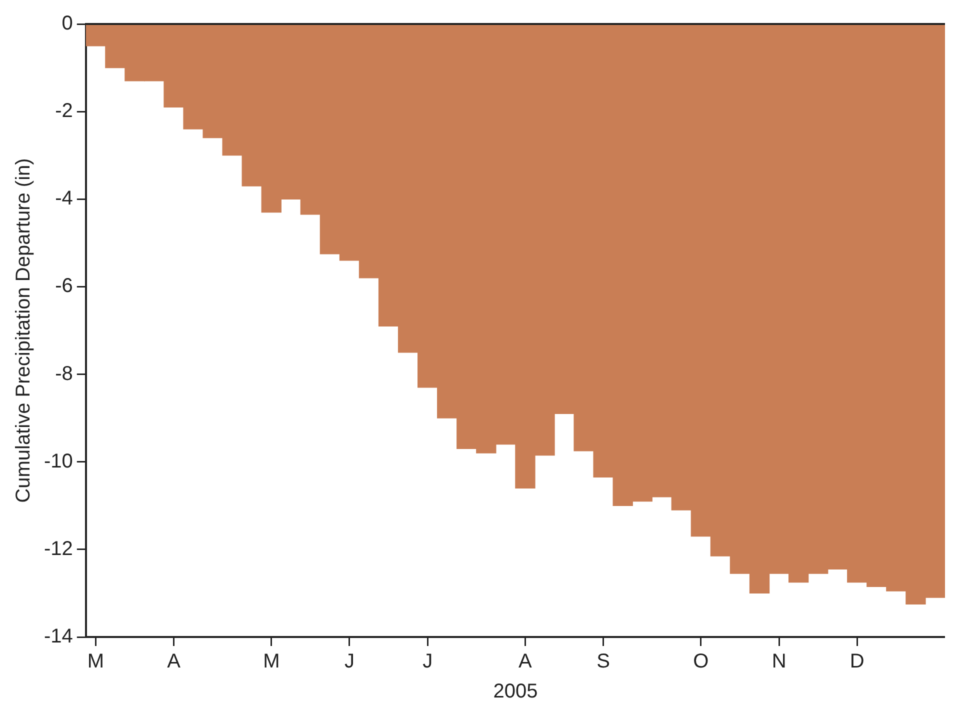 The width and height of the screenshot is (953, 711). What do you see at coordinates (58, 461) in the screenshot?
I see `y-tick-label: -10` at bounding box center [58, 461].